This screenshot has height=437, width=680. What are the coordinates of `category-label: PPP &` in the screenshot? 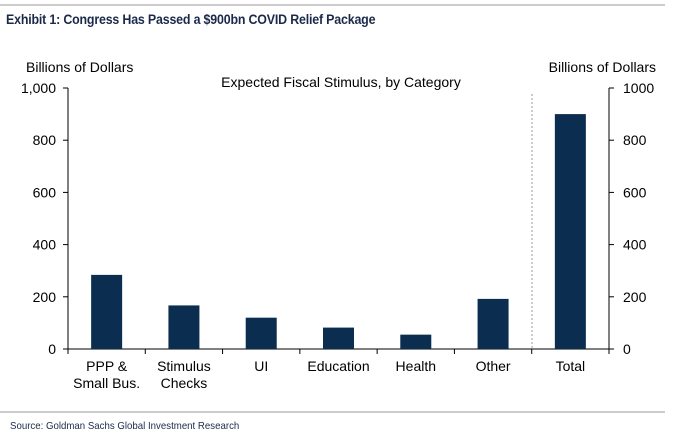 It's located at (107, 366).